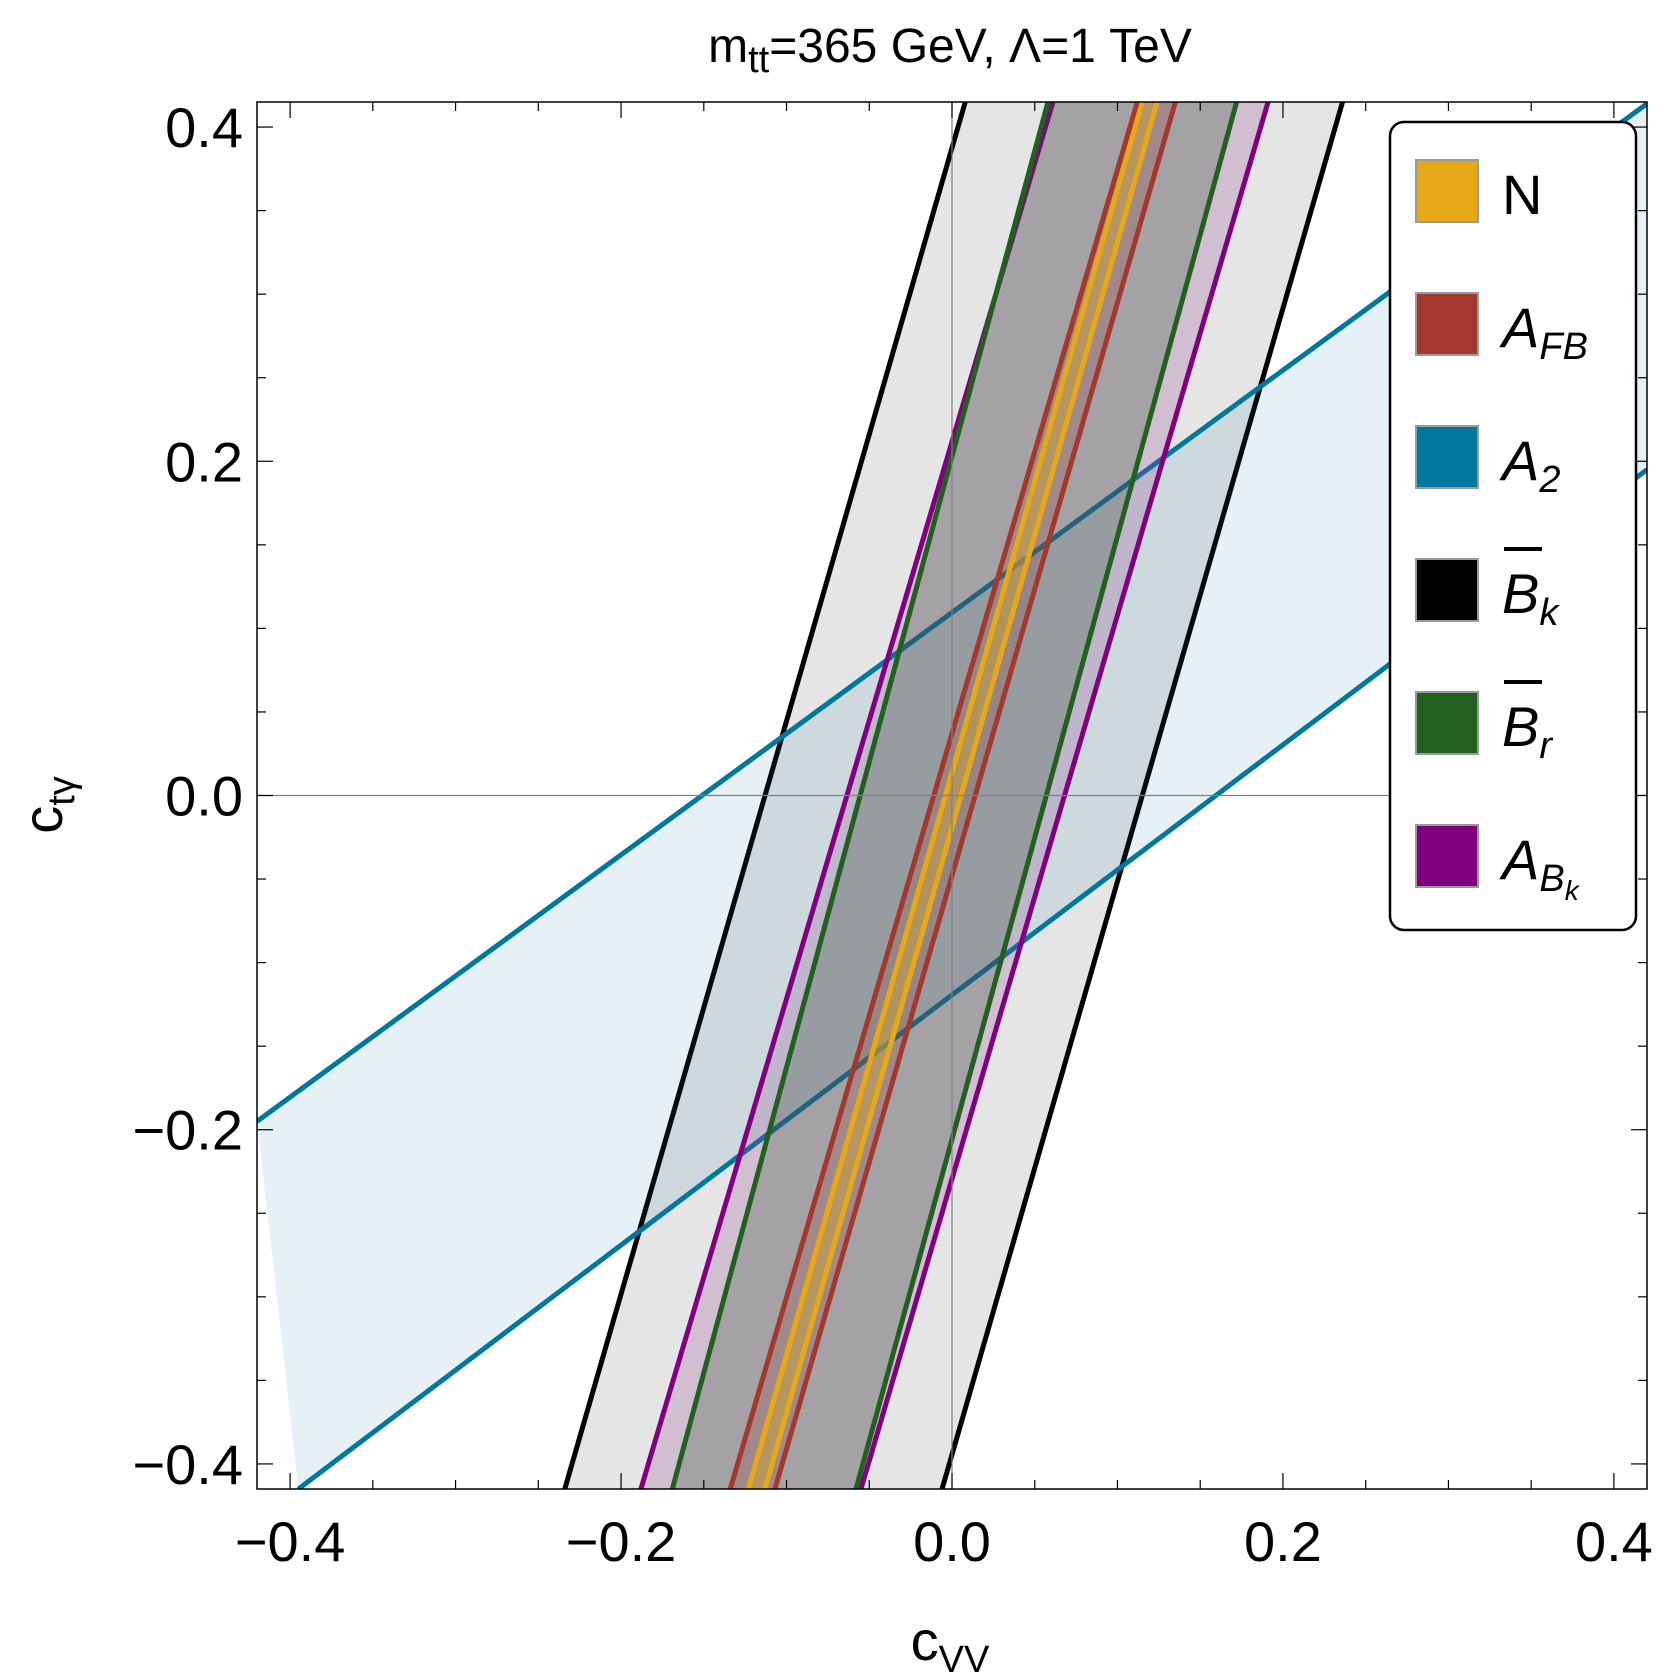  What do you see at coordinates (1513, 526) in the screenshot?
I see `legend-box` at bounding box center [1513, 526].